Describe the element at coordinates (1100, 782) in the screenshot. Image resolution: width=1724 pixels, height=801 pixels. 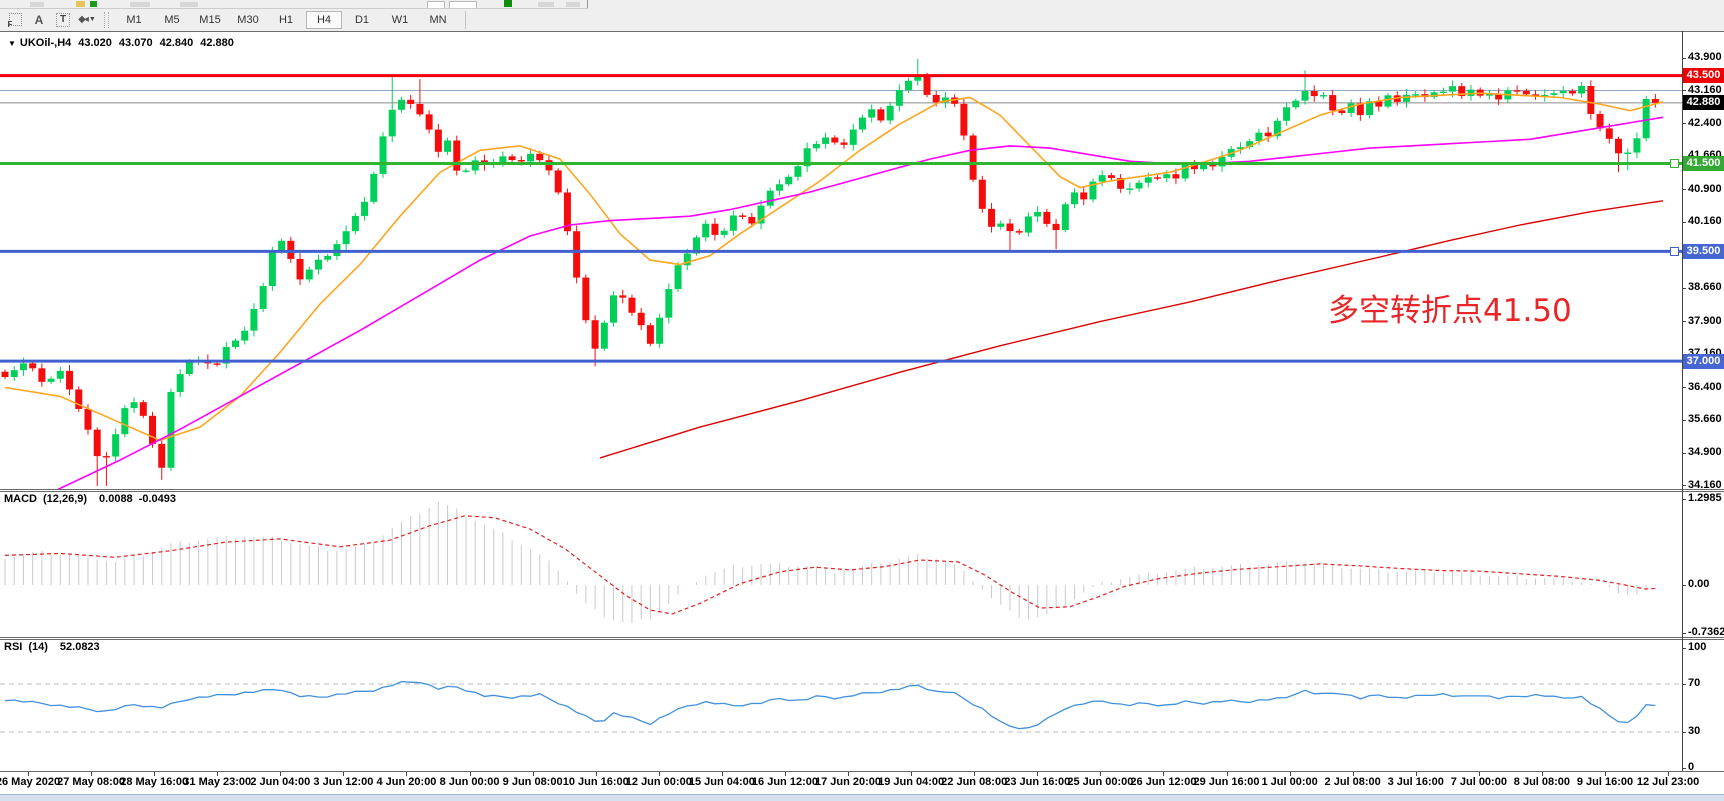
I see `time-tick-label: 25 Jun 00:00` at that location.